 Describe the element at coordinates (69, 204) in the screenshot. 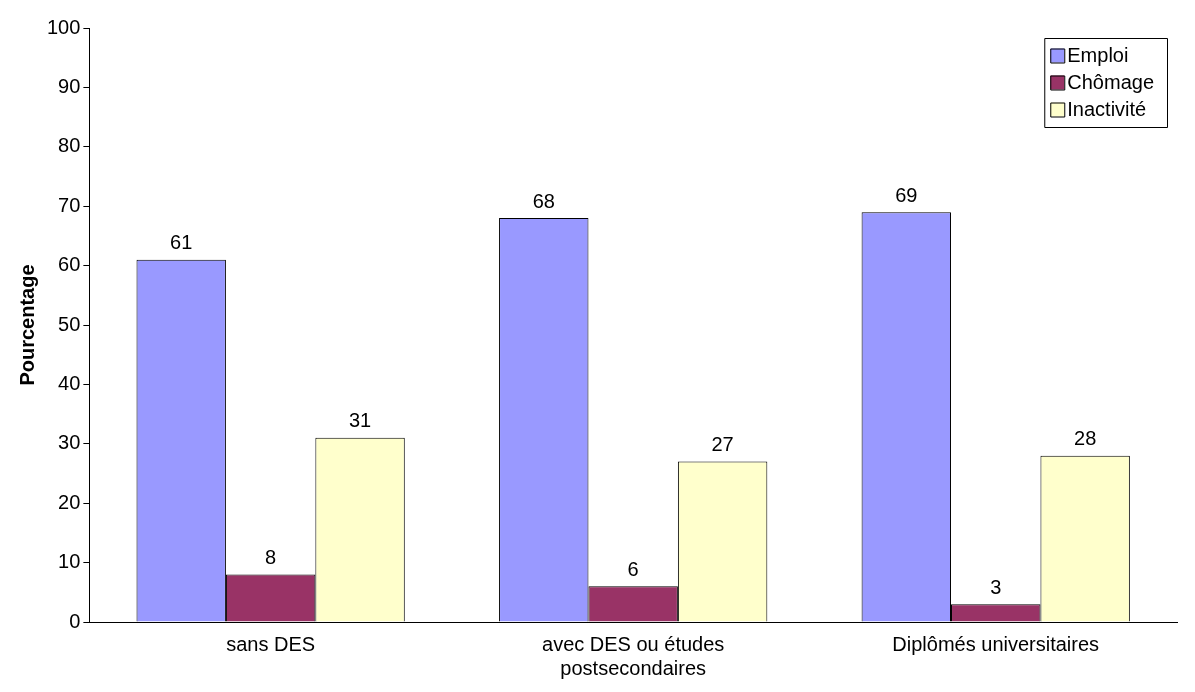

I see `y-tick-label: 70` at that location.